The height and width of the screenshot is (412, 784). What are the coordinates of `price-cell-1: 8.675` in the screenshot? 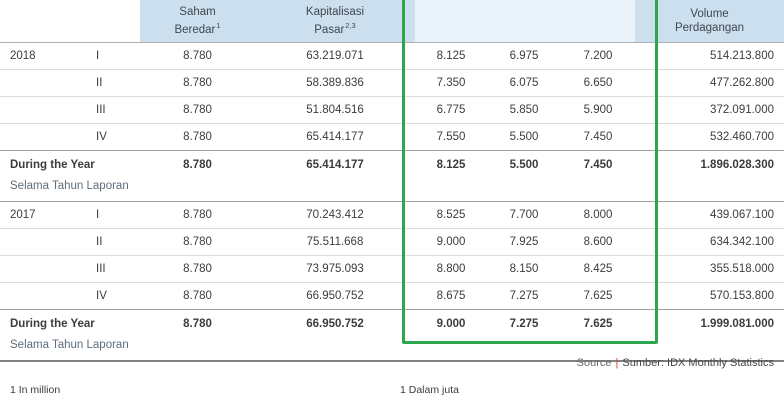 It's located at (451, 296).